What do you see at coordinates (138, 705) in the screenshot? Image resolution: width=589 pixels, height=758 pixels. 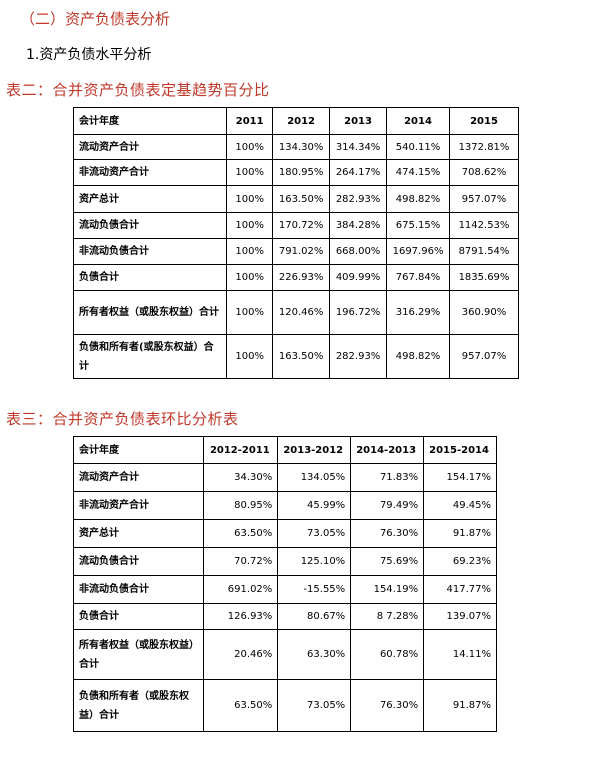 I see `row-label: 负债和所有者（或股东权益）合计` at bounding box center [138, 705].